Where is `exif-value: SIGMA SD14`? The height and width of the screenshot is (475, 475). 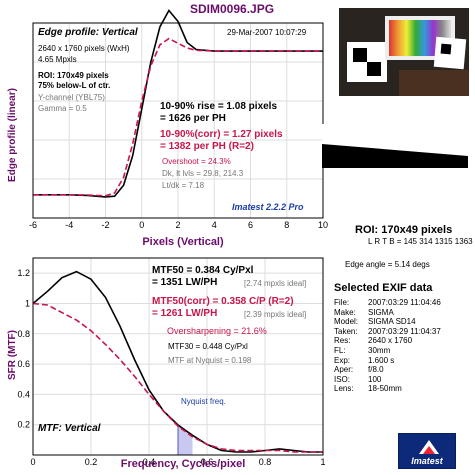 exif-value: SIGMA SD14 is located at coordinates (392, 322).